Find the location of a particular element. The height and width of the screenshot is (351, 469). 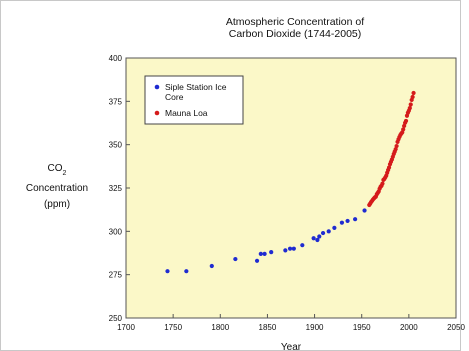

y-axis-label-co2: CO2 is located at coordinates (57, 170).